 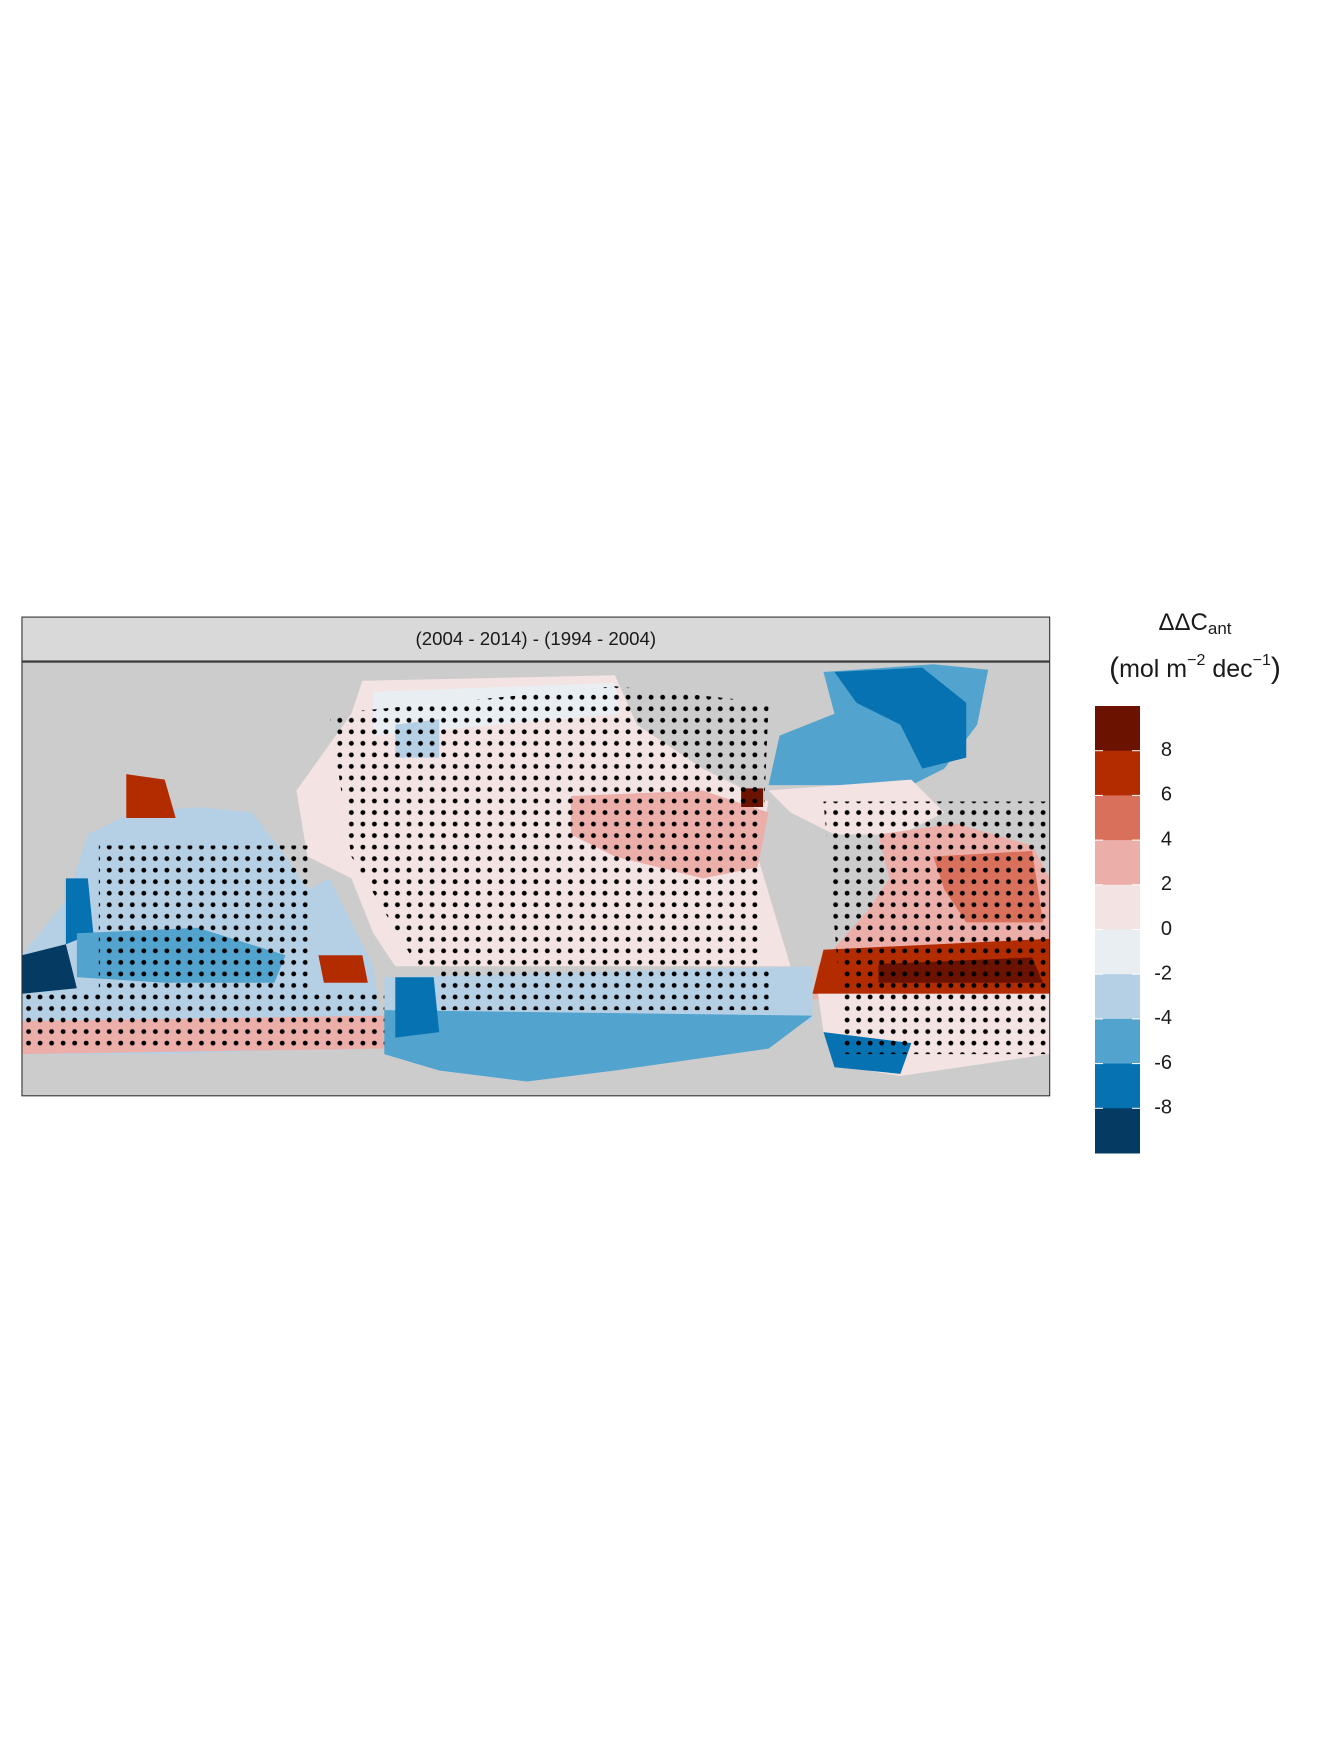 I want to click on legend-paren: ), so click(x=1276, y=668).